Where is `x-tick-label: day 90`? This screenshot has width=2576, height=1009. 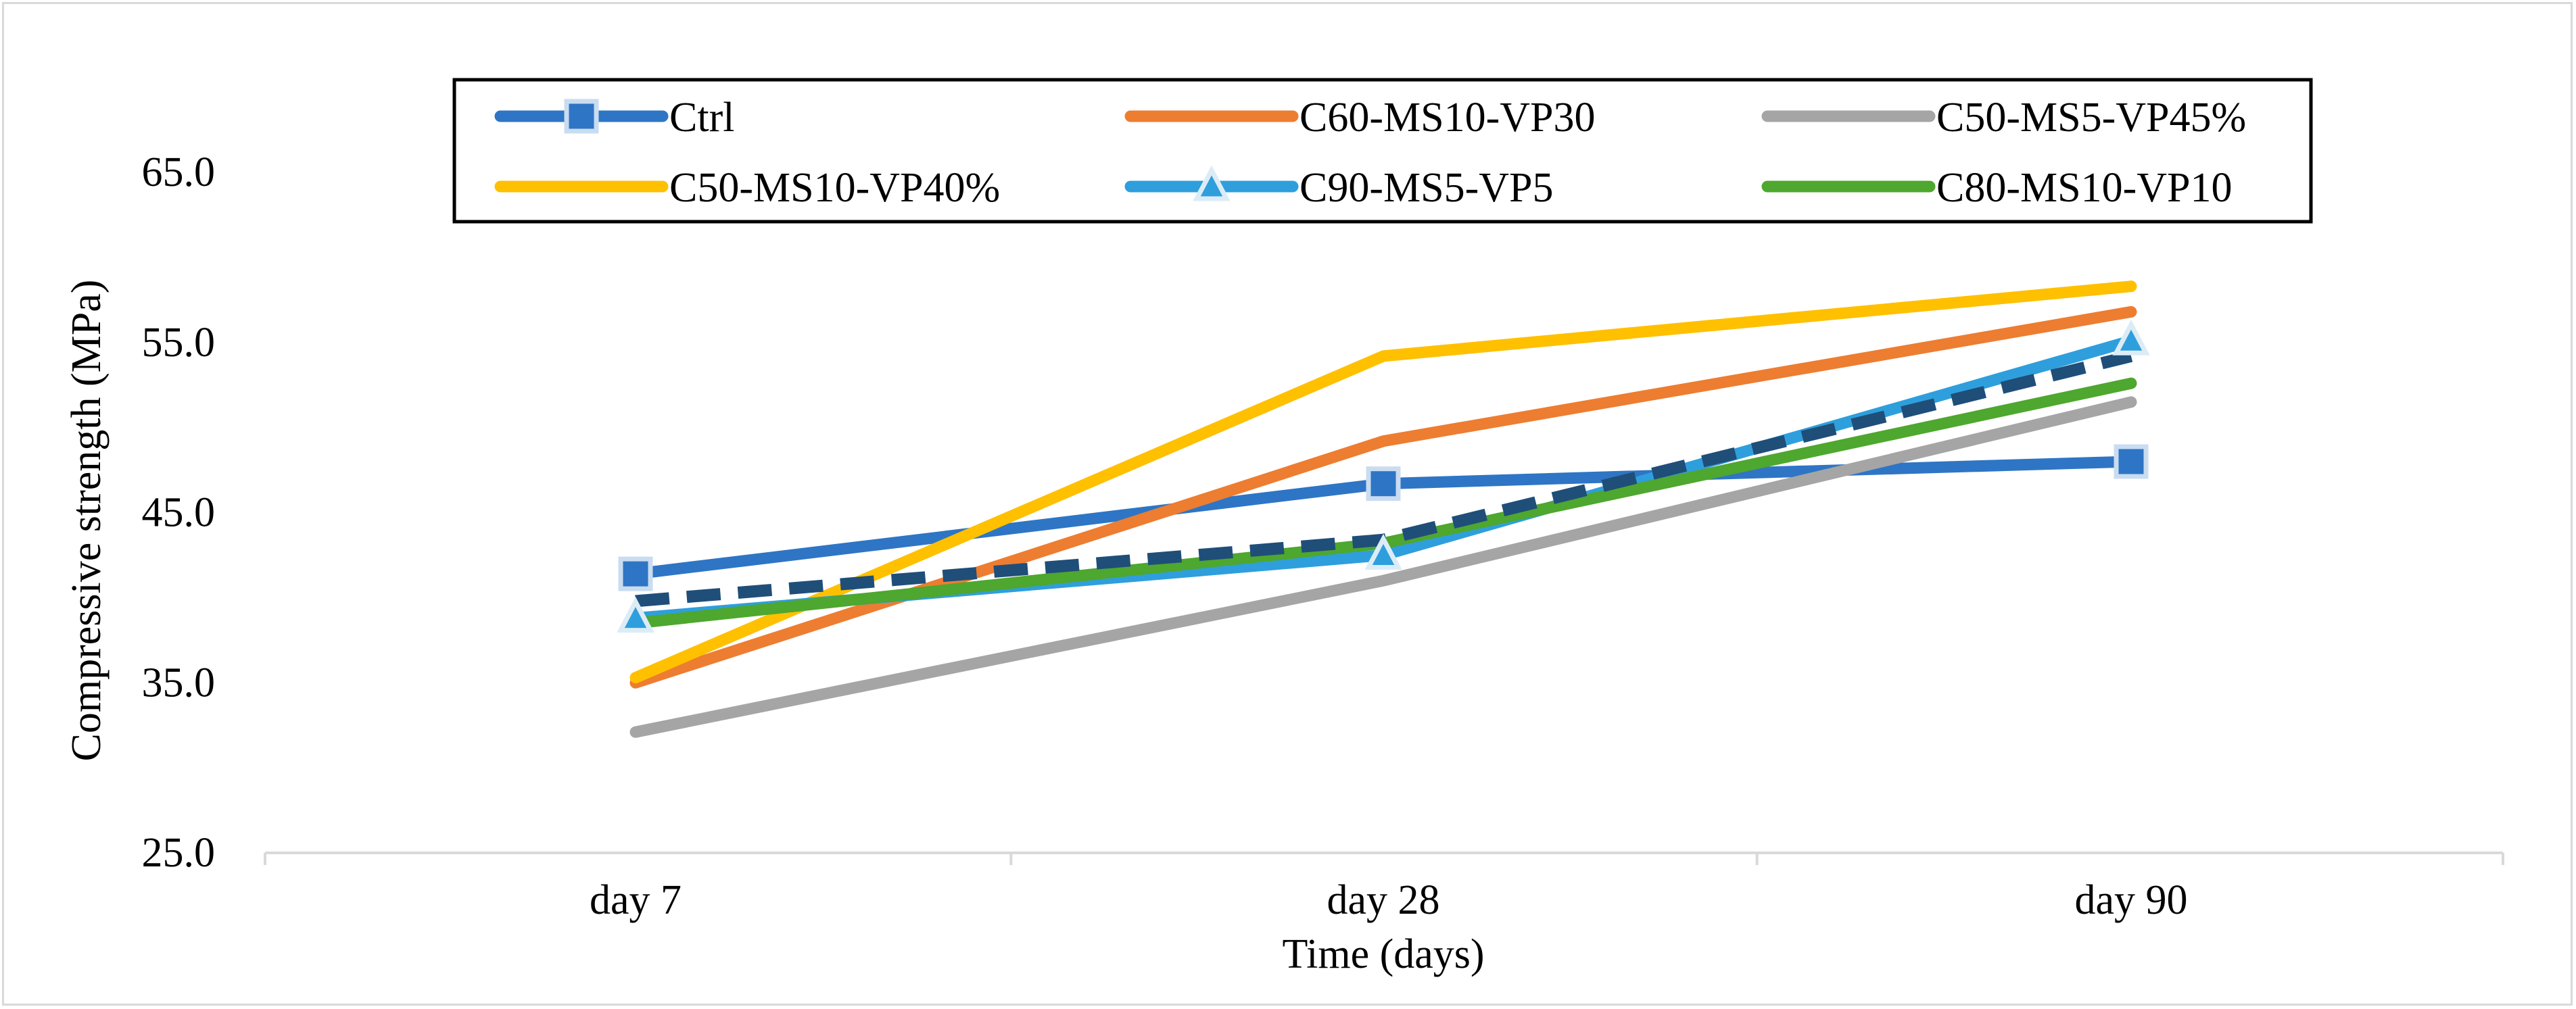
x-tick-label: day 90 is located at coordinates (2130, 900).